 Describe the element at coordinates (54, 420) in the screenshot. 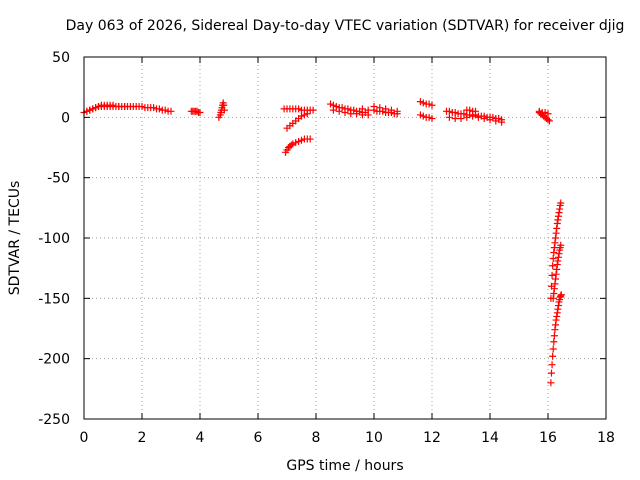

I see `y-tick-label: -250` at that location.